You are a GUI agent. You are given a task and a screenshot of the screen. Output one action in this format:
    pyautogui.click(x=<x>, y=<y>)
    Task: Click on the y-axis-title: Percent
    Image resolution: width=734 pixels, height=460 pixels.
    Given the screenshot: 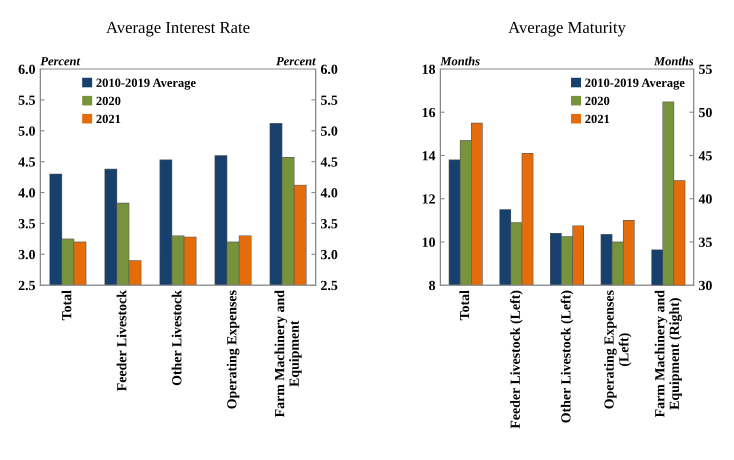 What is the action you would take?
    pyautogui.click(x=60, y=61)
    